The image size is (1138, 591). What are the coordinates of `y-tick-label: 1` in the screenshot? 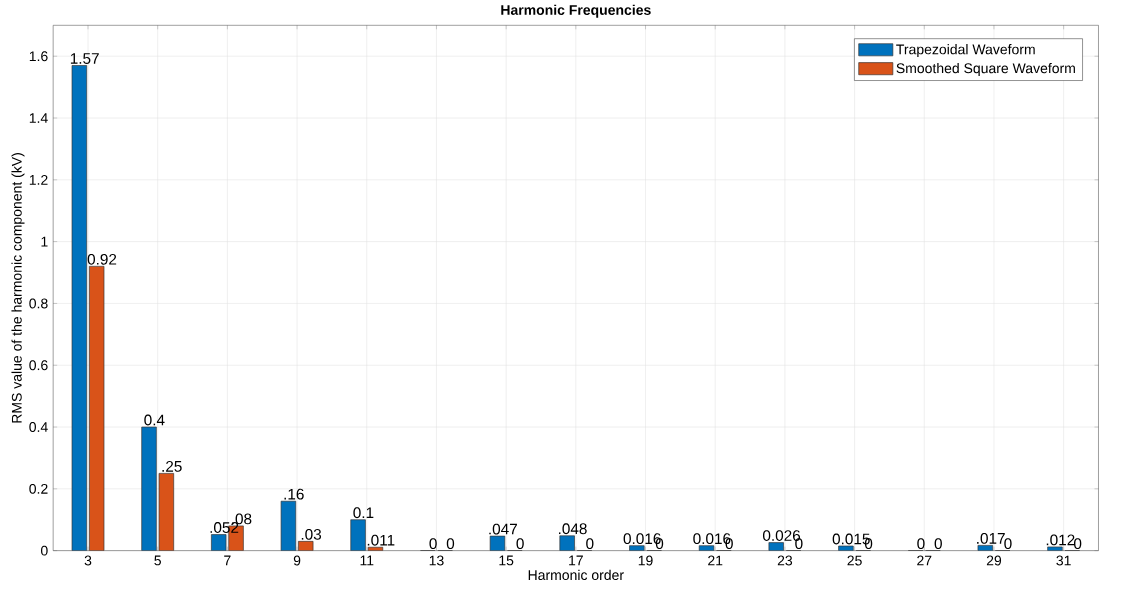 It's located at (44, 241).